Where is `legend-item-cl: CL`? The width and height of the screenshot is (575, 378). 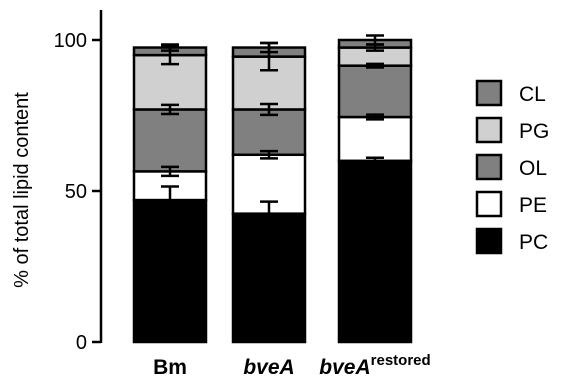
legend-item-cl: CL is located at coordinates (510, 93).